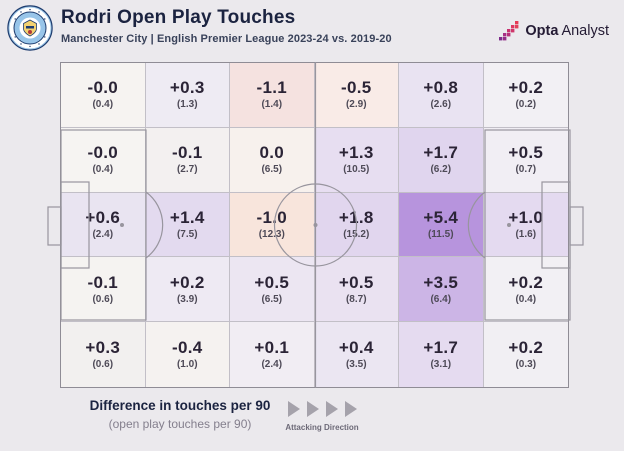 The image size is (624, 451). I want to click on cell-touches-per-90-value: (2.6), so click(441, 105).